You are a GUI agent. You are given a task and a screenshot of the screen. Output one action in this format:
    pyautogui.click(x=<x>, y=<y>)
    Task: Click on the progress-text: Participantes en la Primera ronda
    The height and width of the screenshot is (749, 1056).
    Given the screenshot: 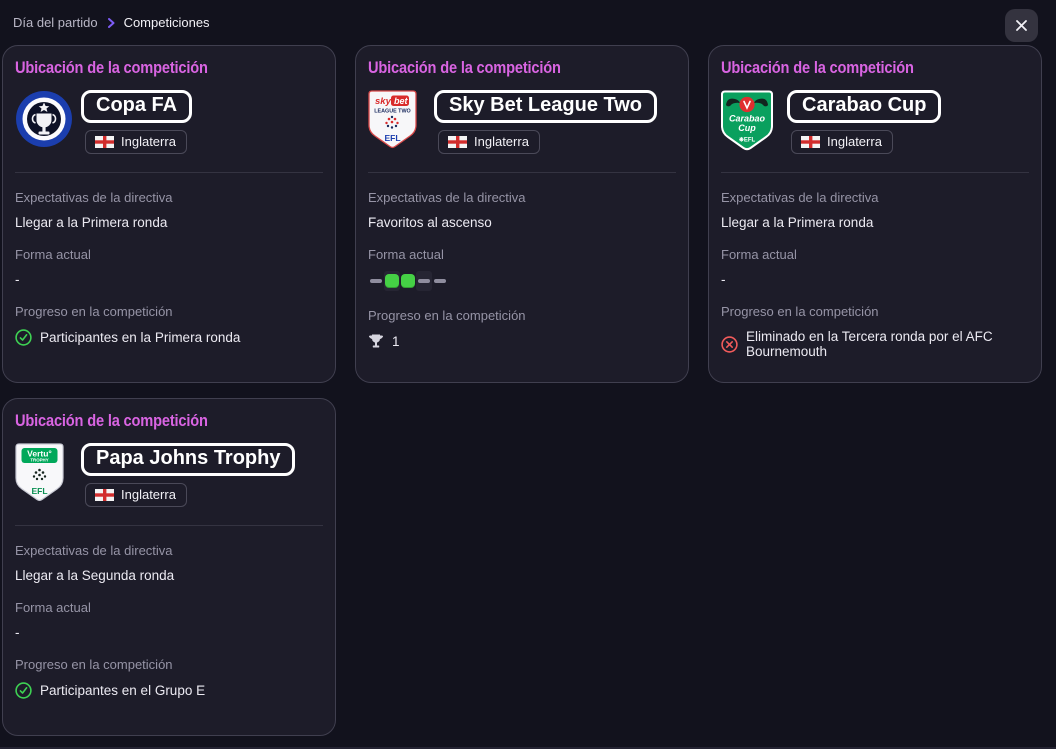 What is the action you would take?
    pyautogui.click(x=140, y=337)
    